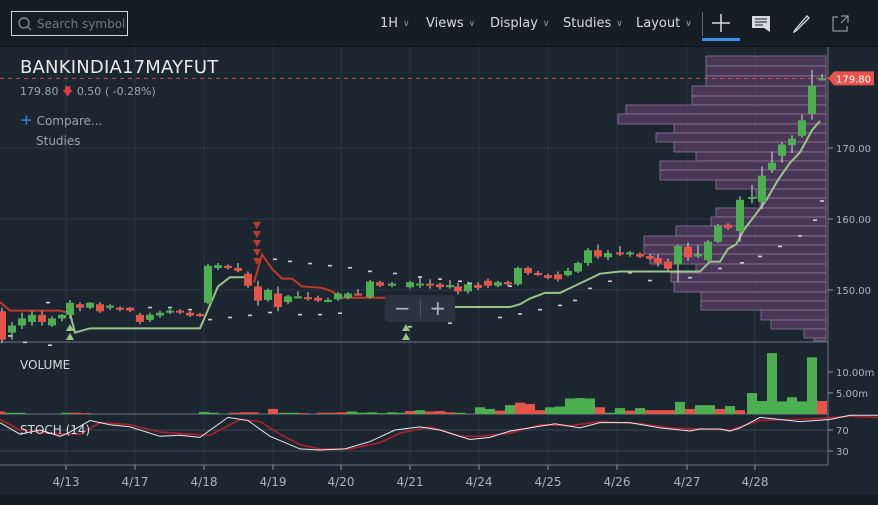 Image resolution: width=878 pixels, height=505 pixels. What do you see at coordinates (395, 23) in the screenshot?
I see `interval-dropdown: 1H ∨` at bounding box center [395, 23].